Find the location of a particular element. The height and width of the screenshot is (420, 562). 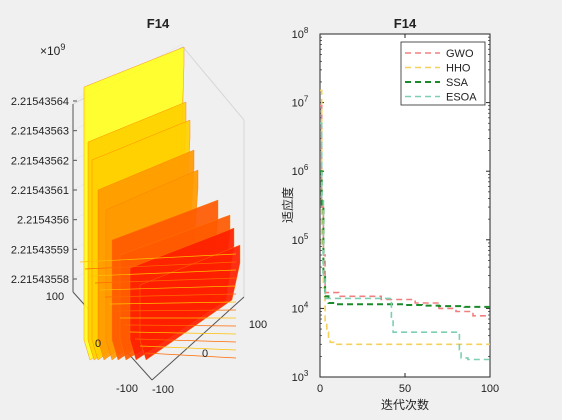

box-top-back is located at coordinates (213, 83).